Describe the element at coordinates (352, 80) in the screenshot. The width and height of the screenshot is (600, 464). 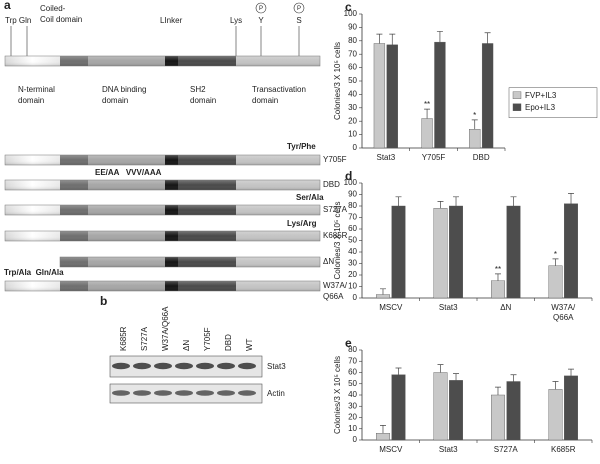
I see `y-tick-label: 50` at that location.